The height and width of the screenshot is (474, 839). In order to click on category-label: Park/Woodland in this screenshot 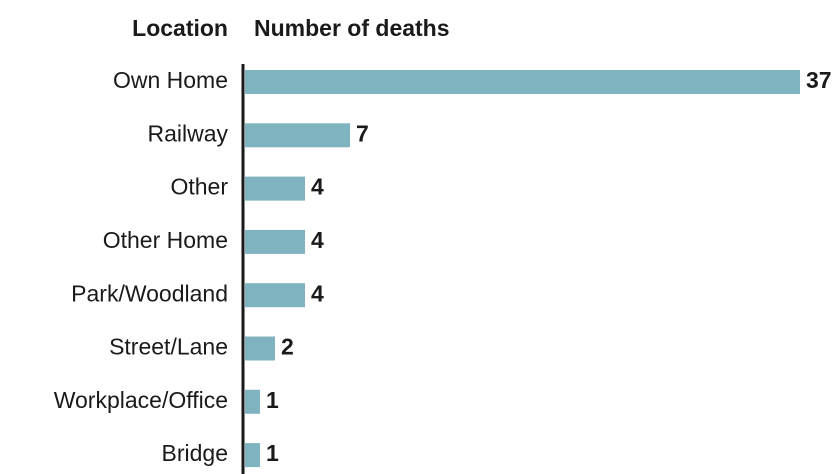, I will do `click(149, 293)`.